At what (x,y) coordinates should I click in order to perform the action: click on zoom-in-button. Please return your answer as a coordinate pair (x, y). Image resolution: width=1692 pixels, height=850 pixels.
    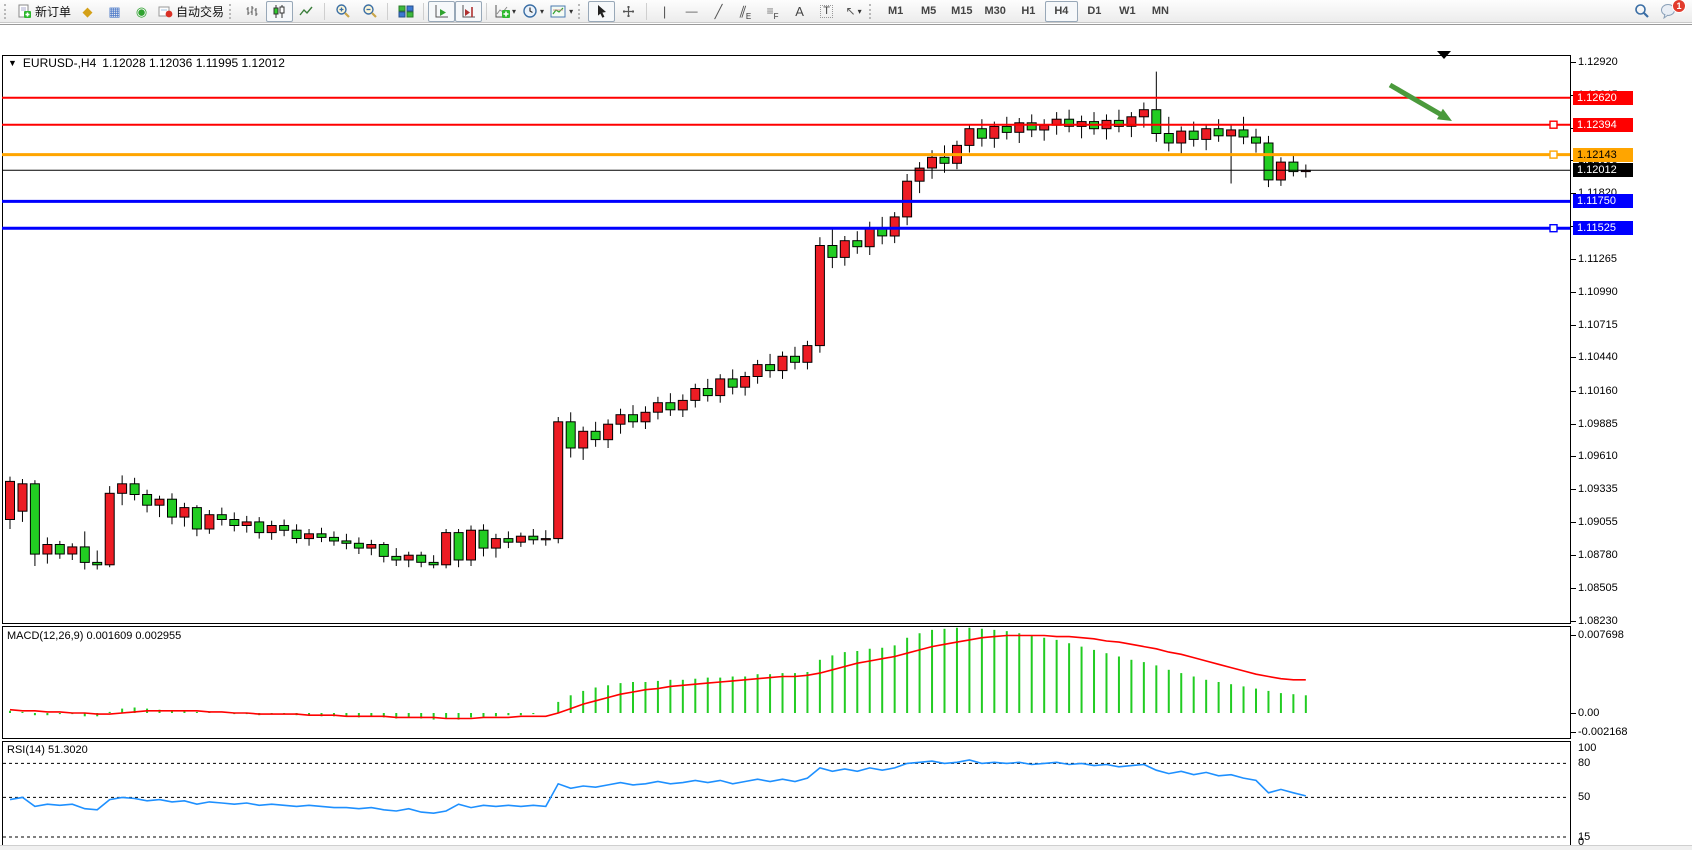
    Looking at the image, I should click on (342, 11).